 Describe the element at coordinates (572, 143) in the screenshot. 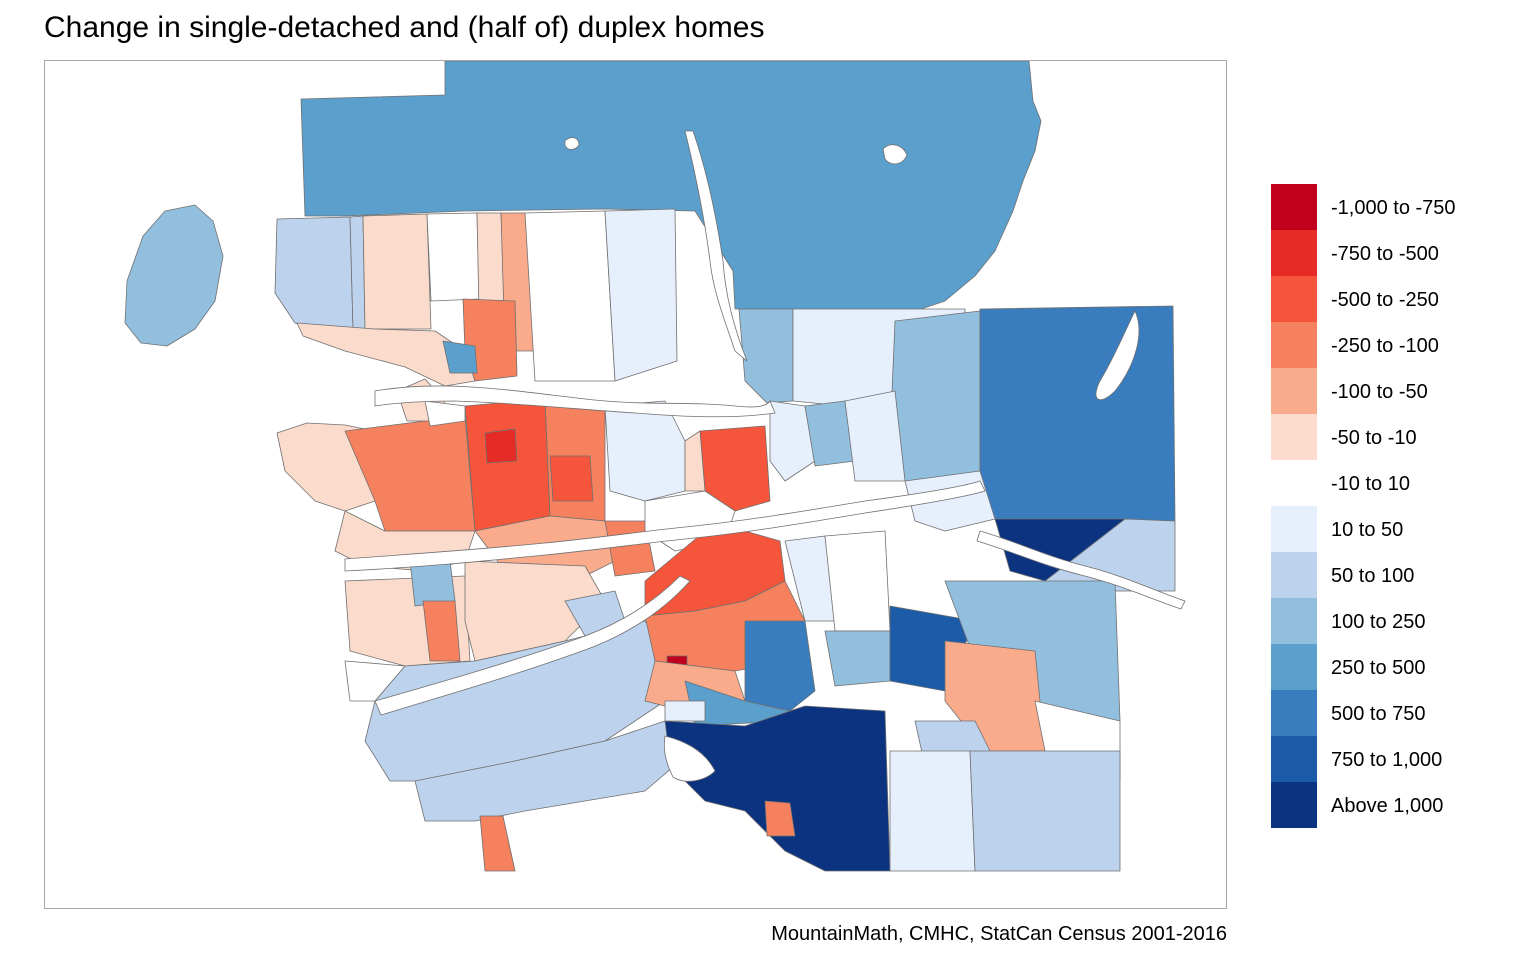

I see `north-lake-b` at that location.